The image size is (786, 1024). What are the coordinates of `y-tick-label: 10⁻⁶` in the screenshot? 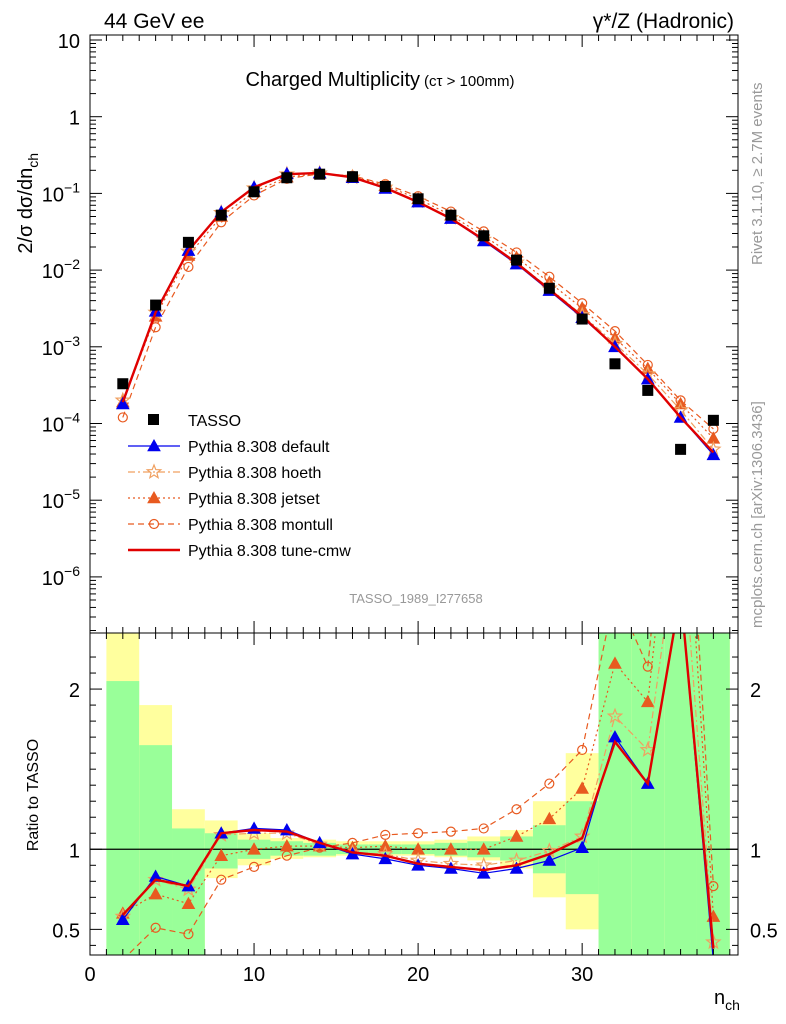 It's located at (61, 576).